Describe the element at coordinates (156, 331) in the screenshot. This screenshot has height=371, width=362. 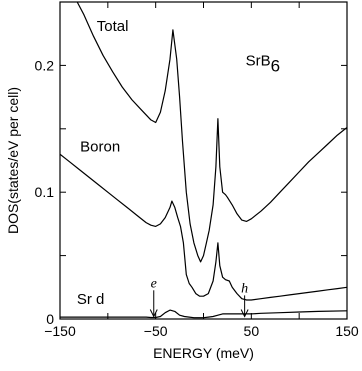
I see `x-tick-label: −50` at that location.